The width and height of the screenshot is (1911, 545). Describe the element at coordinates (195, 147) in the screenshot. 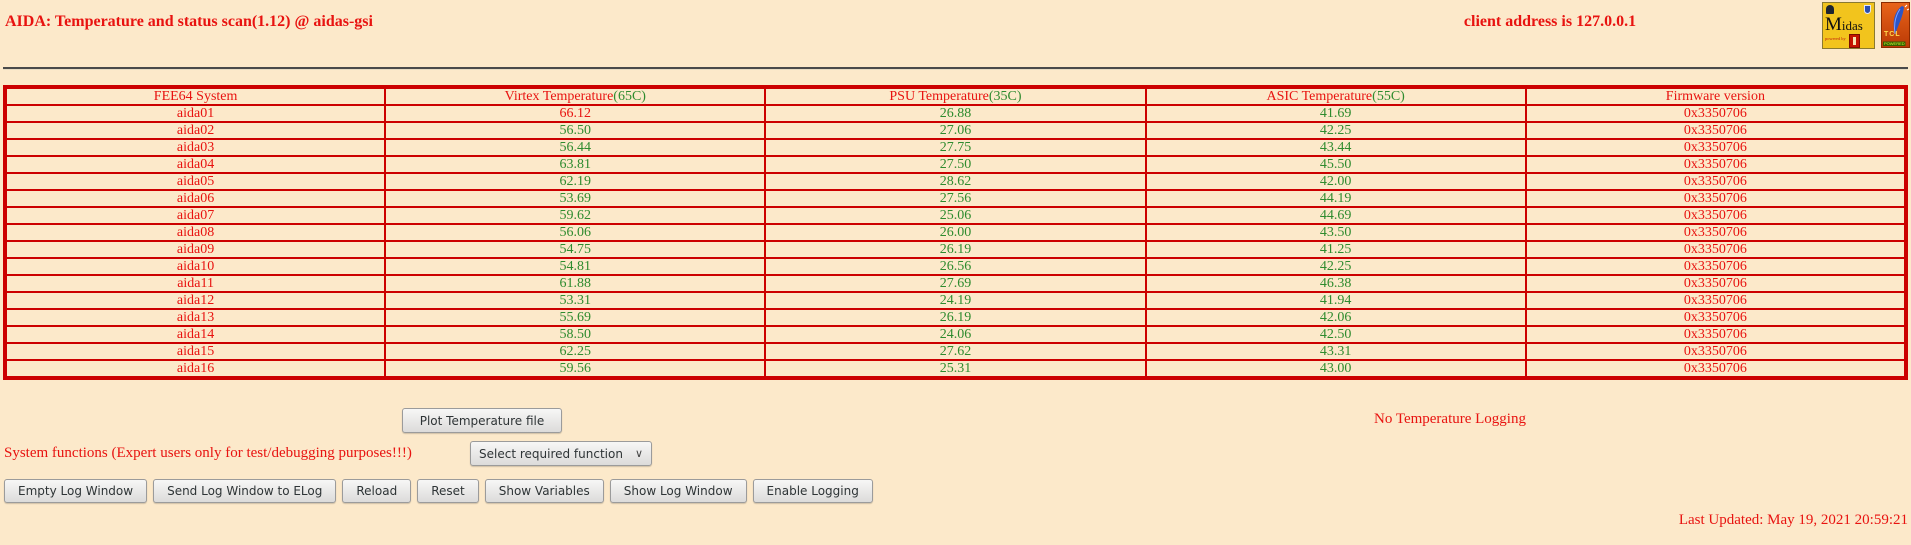

I see `fee64-system-cell: aida03` at that location.